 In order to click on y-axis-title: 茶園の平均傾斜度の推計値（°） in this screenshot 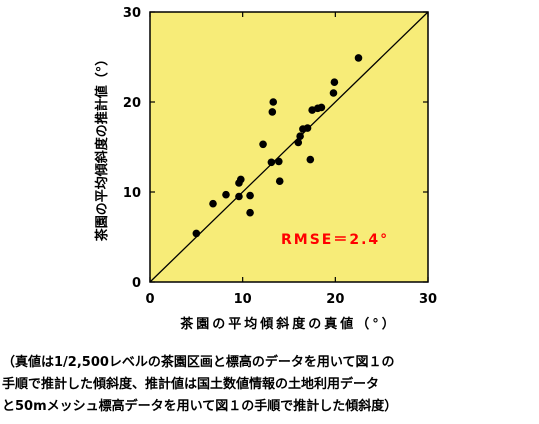, I will do `click(102, 147)`.